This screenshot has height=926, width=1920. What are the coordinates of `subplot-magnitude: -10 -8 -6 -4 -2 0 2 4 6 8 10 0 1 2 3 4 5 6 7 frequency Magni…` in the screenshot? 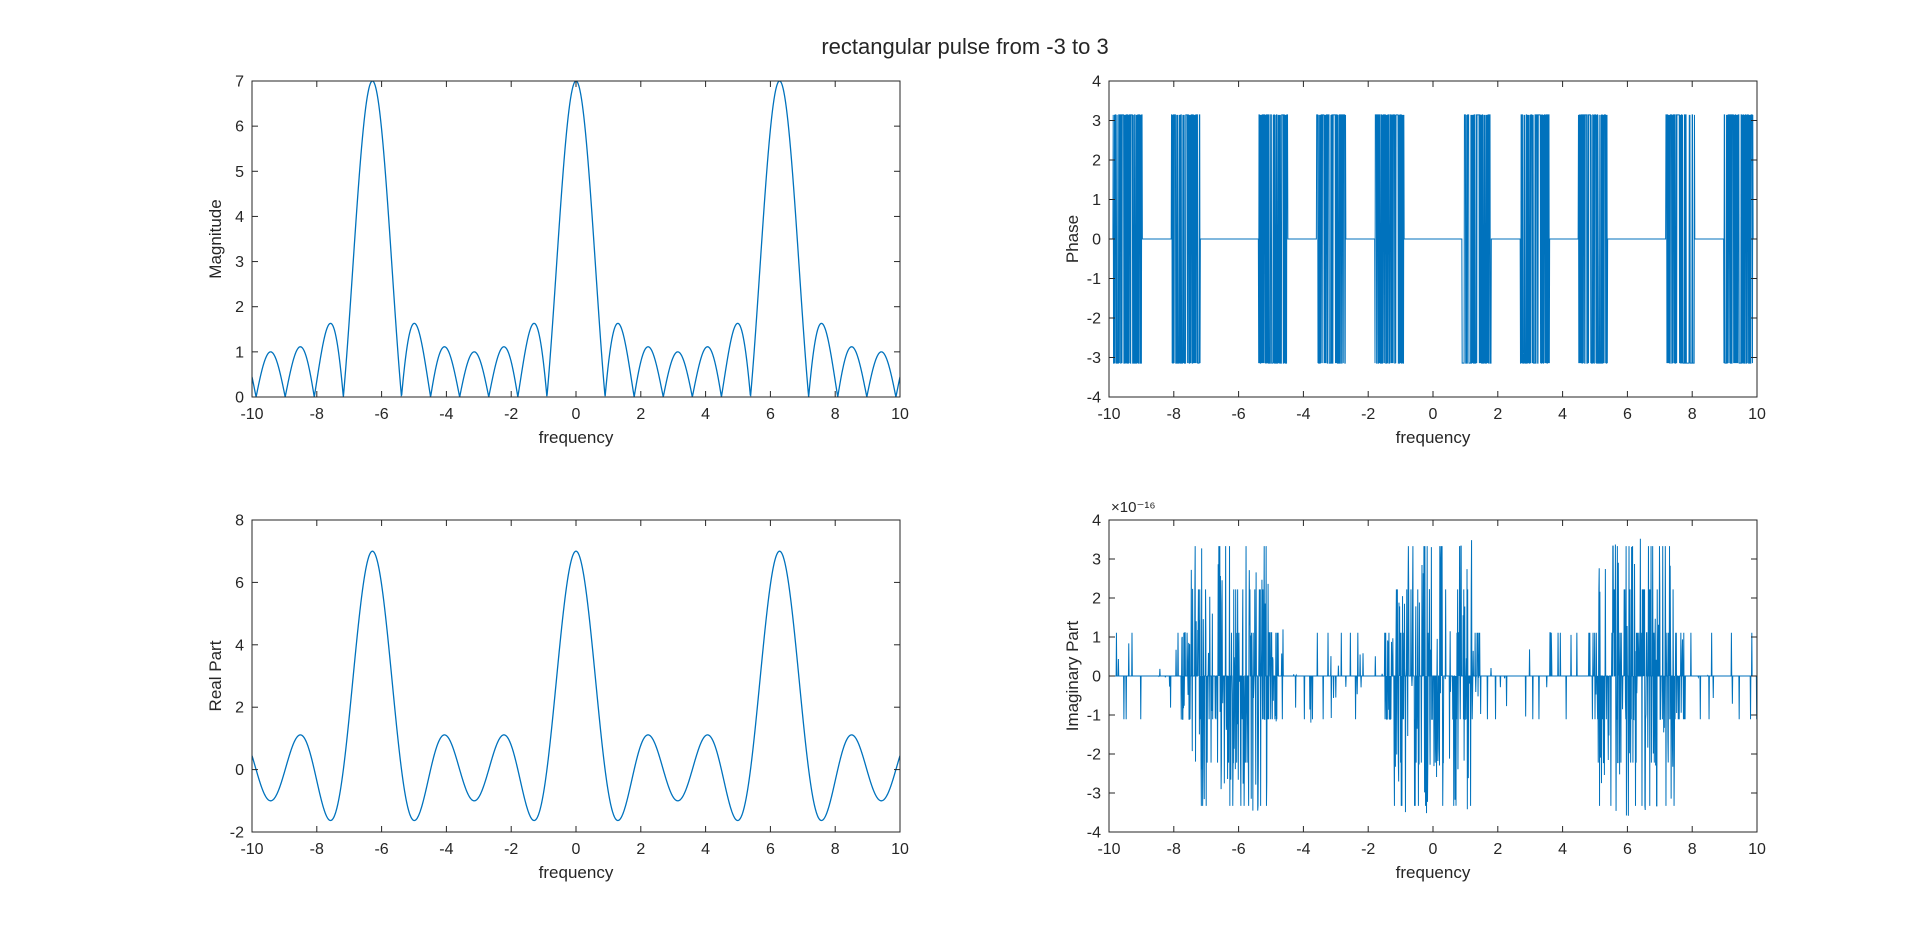 It's located at (557, 261).